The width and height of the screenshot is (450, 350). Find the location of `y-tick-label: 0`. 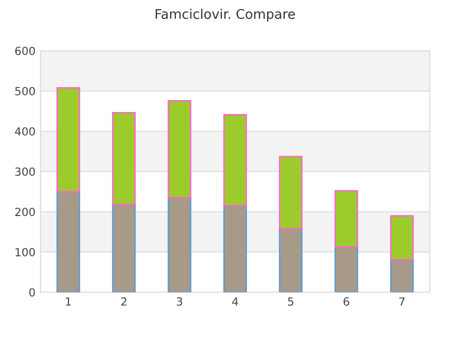

y-tick-label: 0 is located at coordinates (32, 292).